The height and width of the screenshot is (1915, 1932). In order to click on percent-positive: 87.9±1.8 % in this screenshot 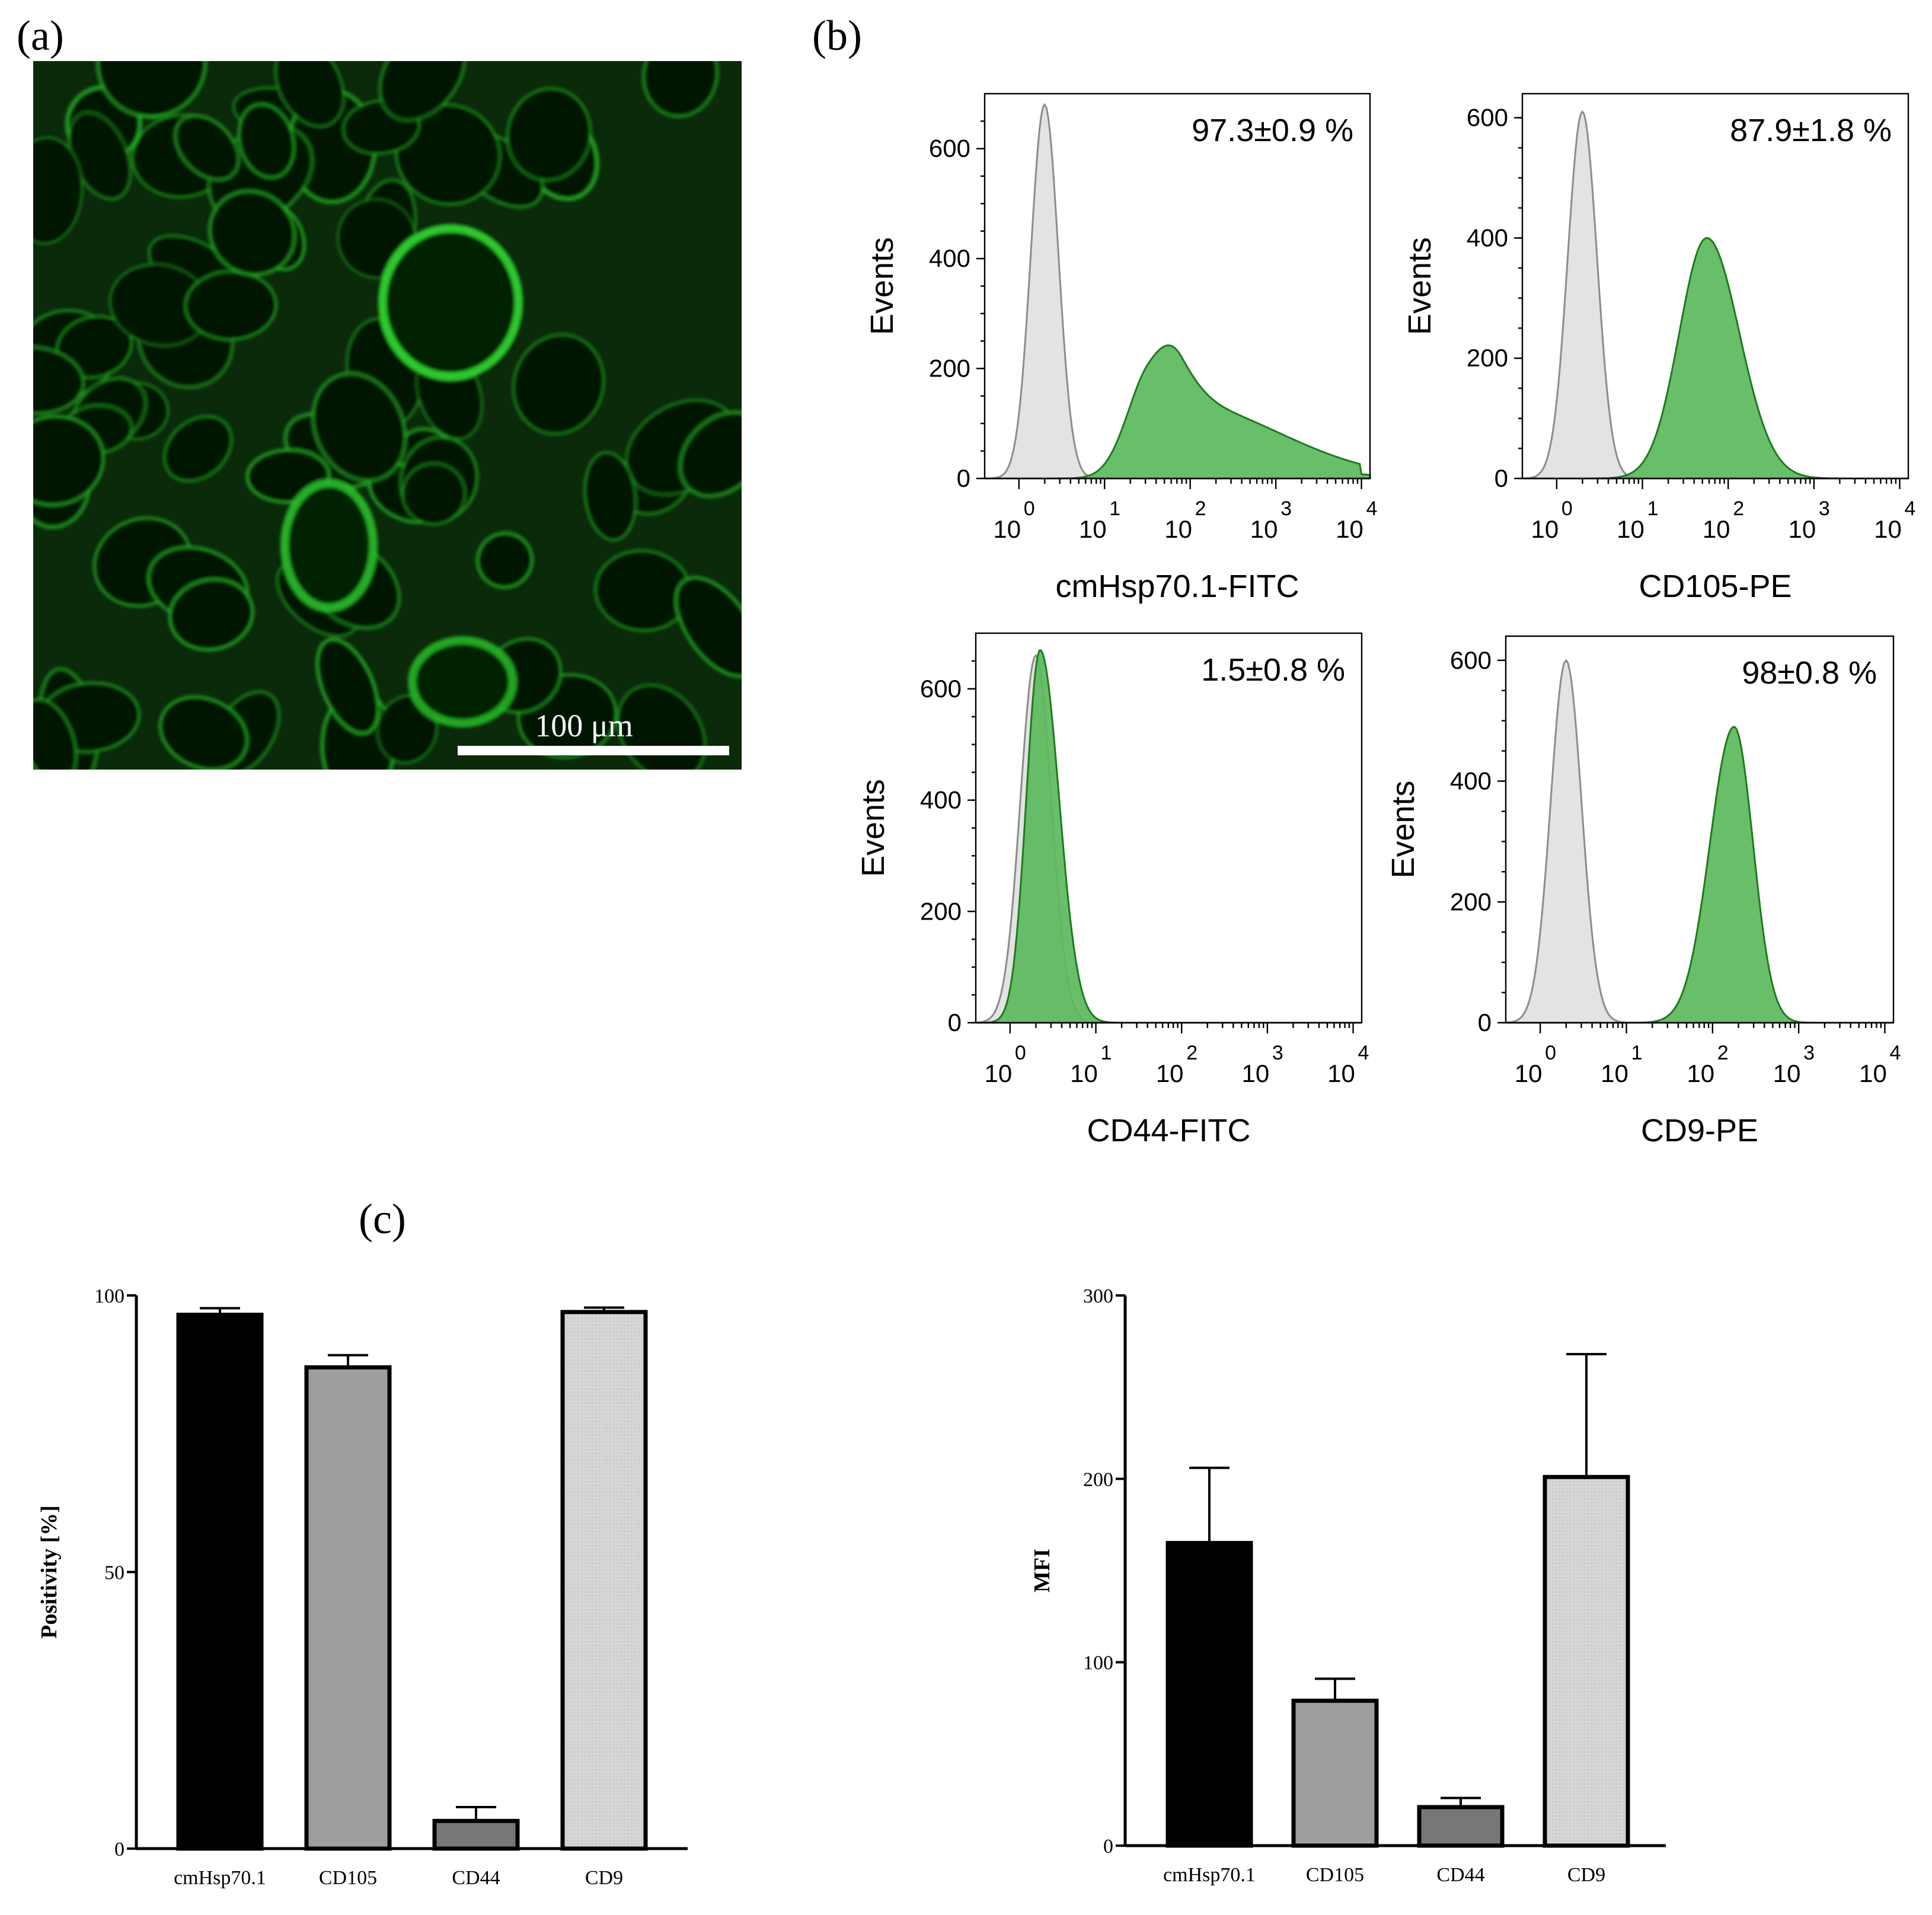, I will do `click(1811, 130)`.